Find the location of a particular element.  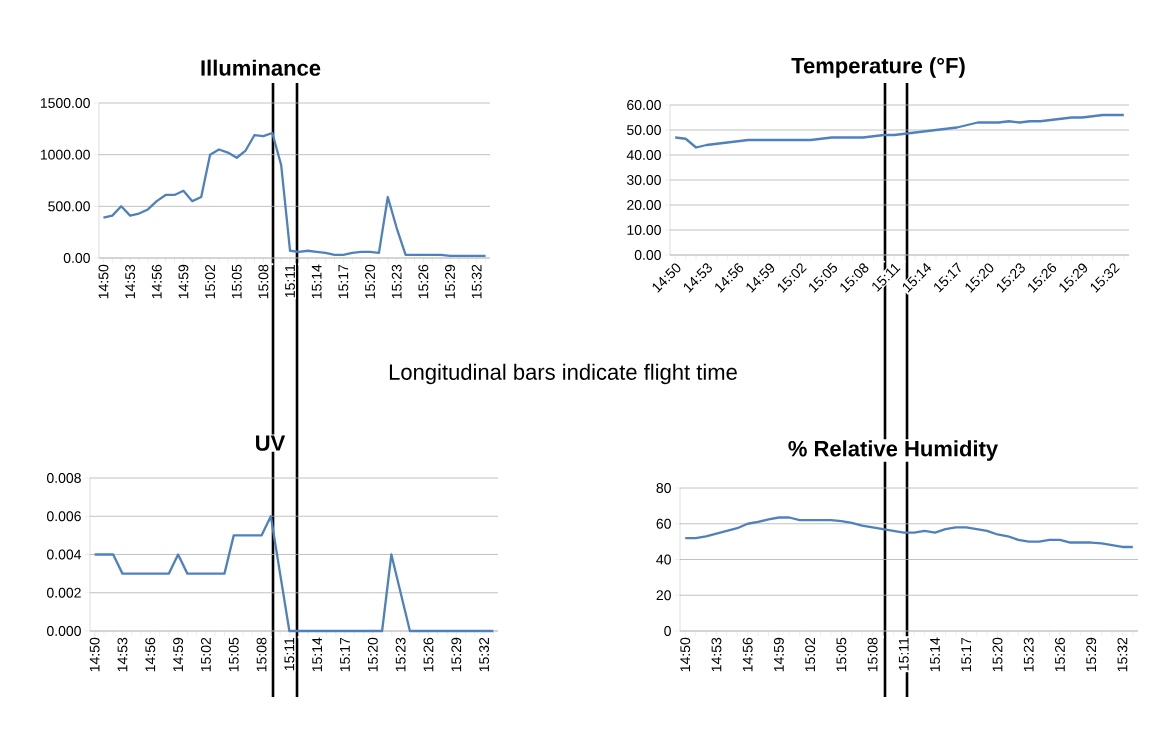

chart-title: Illuminance is located at coordinates (261, 67).